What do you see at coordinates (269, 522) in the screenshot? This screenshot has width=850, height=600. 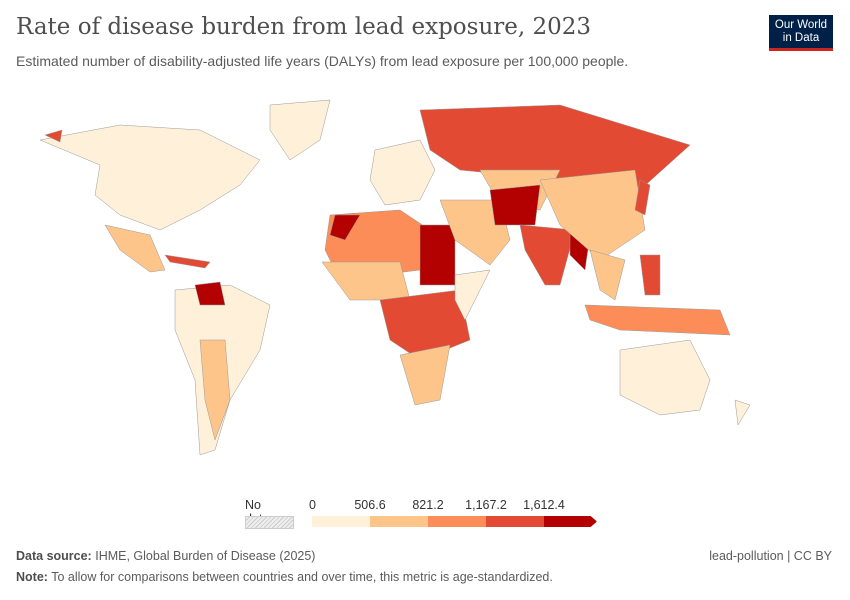 I see `legend-no-data-swatch` at bounding box center [269, 522].